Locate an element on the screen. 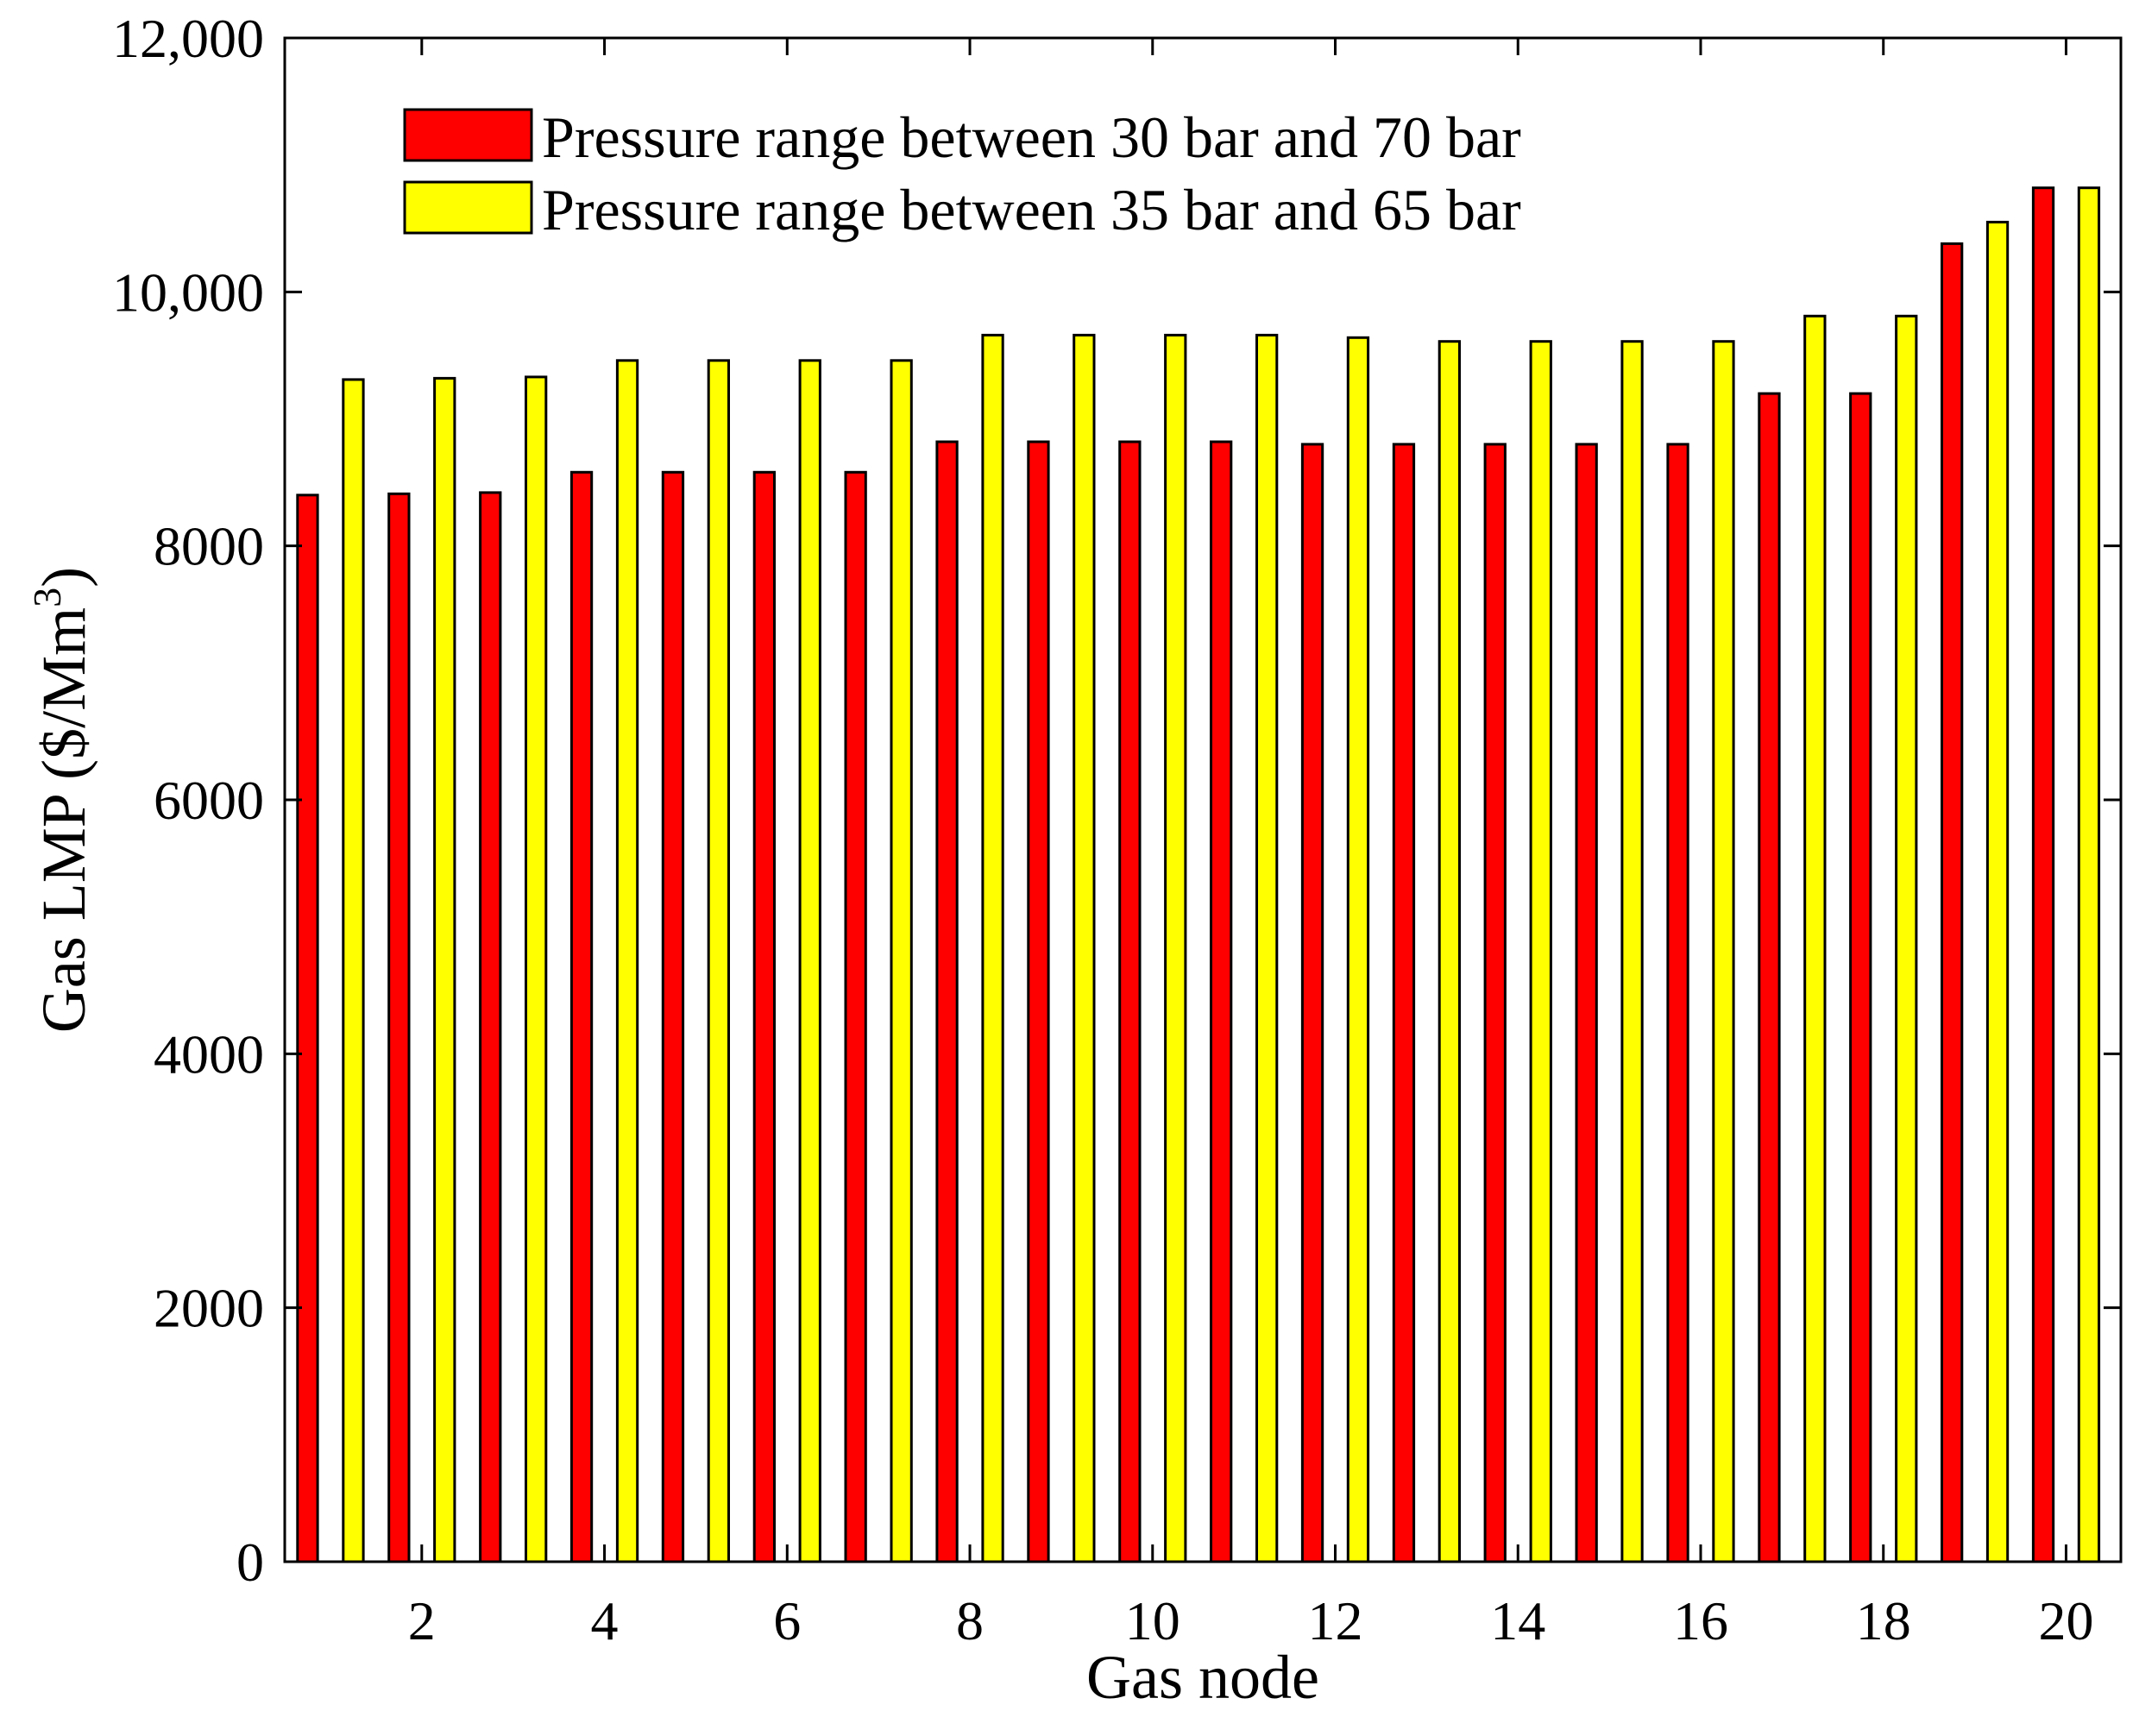 Image resolution: width=2139 pixels, height=1736 pixels. y-tick-label: 2000 is located at coordinates (209, 1308).